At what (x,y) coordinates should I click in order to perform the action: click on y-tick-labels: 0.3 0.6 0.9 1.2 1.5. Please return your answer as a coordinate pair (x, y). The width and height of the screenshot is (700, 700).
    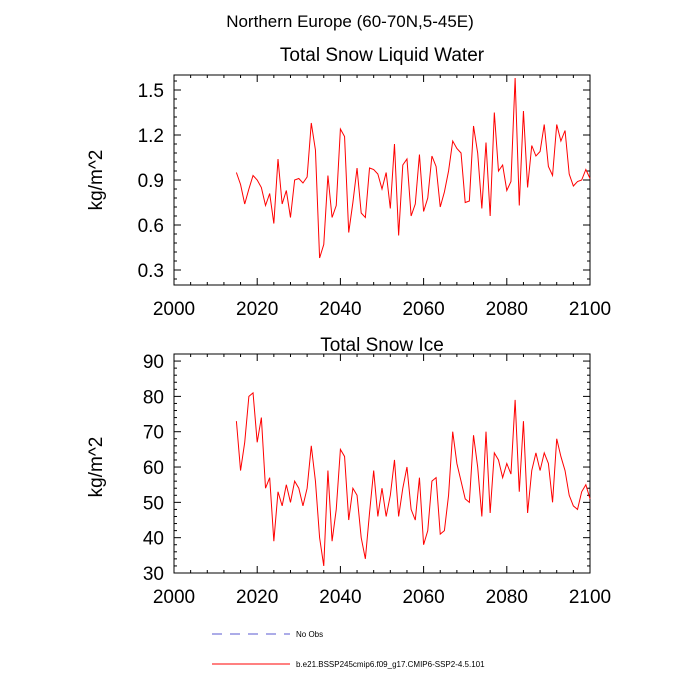
    Looking at the image, I should click on (151, 181).